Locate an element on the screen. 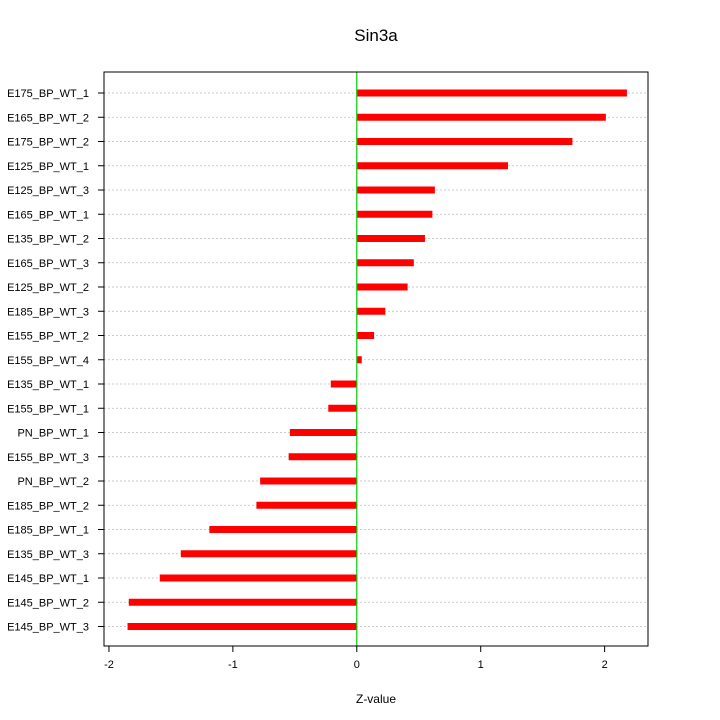 The image size is (720, 720). x-axis-label: Z-value is located at coordinates (376, 699).